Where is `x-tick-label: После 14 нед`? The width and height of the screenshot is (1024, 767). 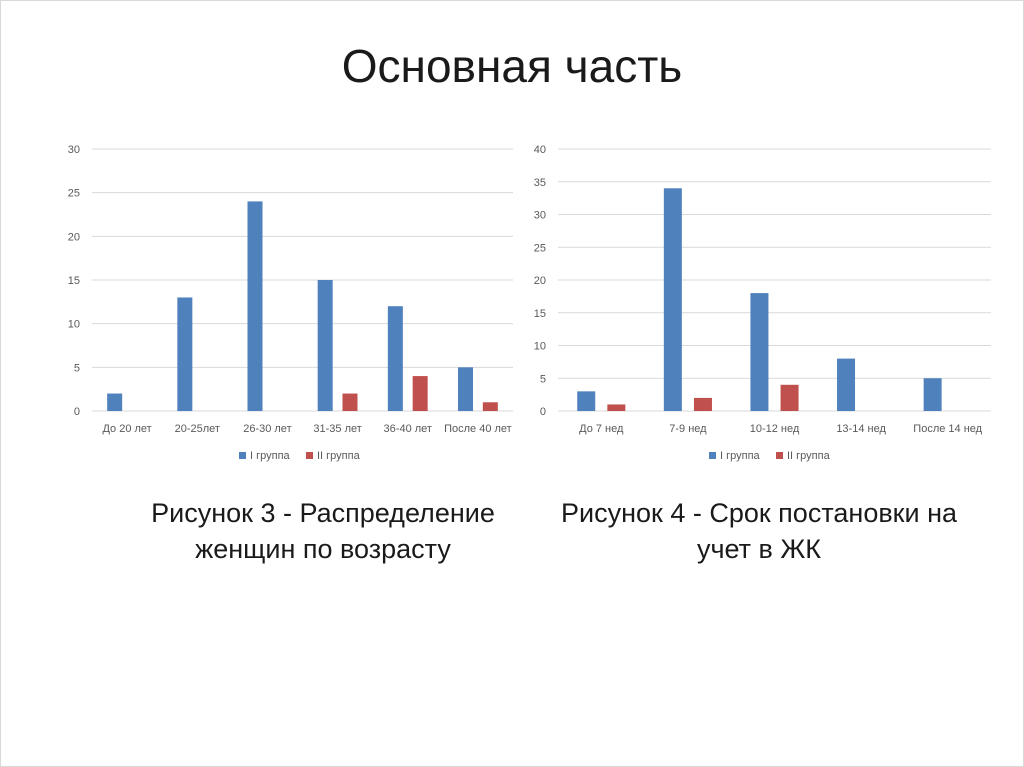
x-tick-label: После 14 нед is located at coordinates (947, 429).